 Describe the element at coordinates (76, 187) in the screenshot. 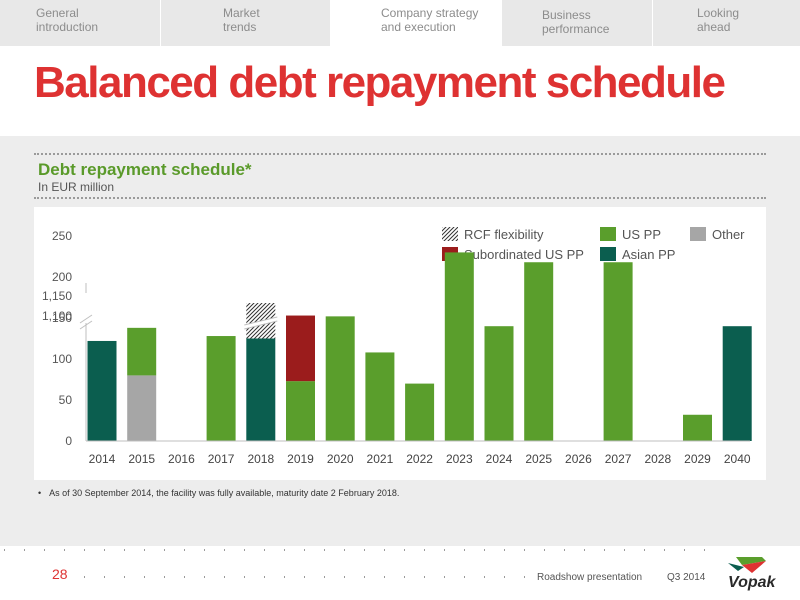

I see `unit-label: In EUR million` at that location.